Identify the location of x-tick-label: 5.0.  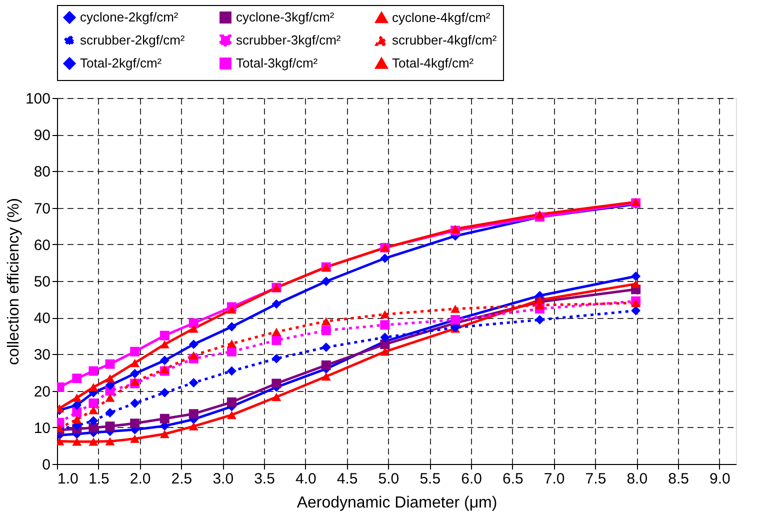
(389, 479).